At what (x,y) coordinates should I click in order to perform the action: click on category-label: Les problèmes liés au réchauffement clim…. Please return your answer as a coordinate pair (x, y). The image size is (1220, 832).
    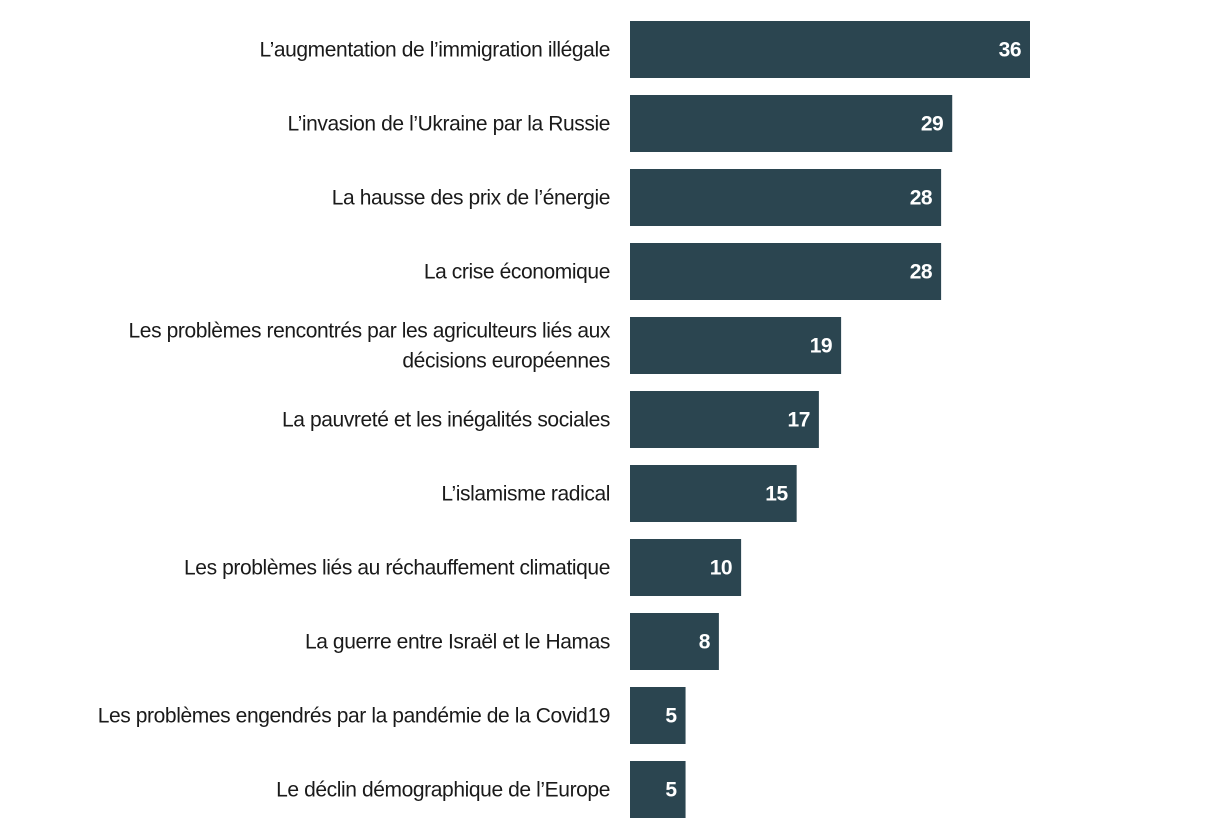
    Looking at the image, I should click on (397, 568).